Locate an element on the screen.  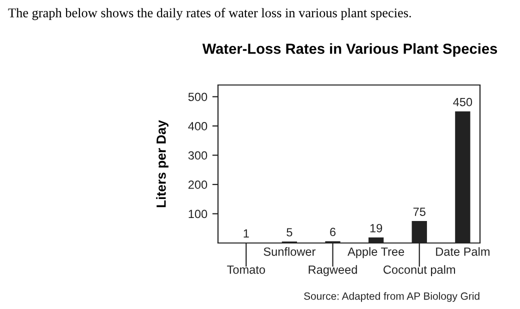
chart-title: Water-Loss Rates in Various Plant Species is located at coordinates (350, 50).